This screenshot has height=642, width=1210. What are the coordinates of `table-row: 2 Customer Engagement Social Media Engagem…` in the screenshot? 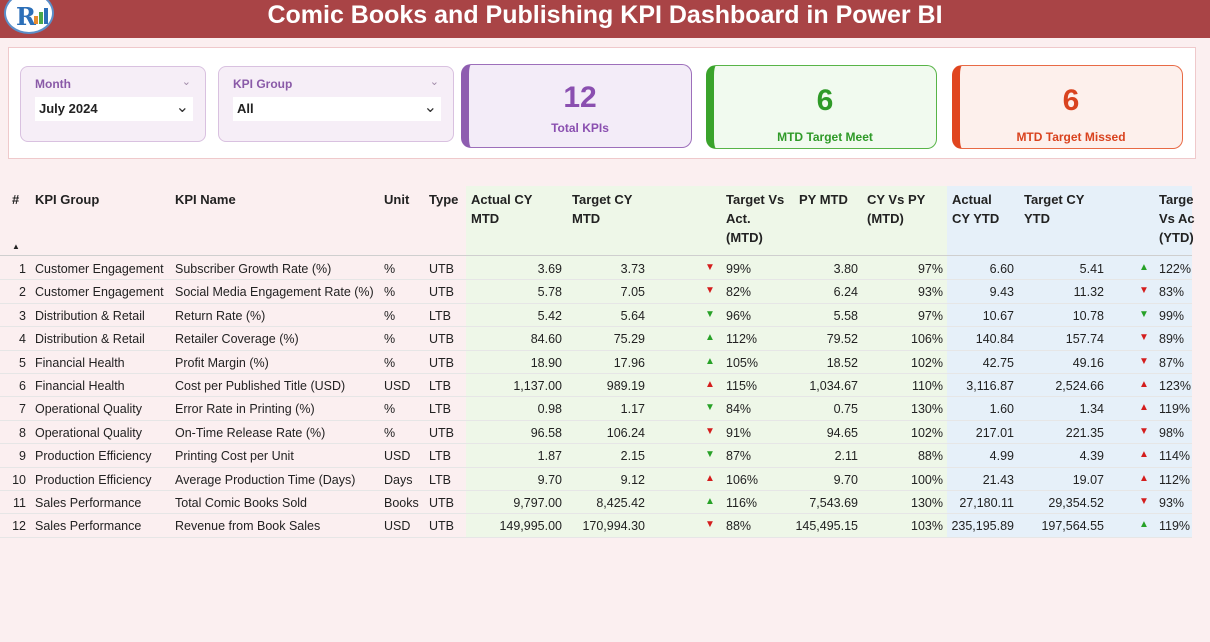 It's located at (596, 292).